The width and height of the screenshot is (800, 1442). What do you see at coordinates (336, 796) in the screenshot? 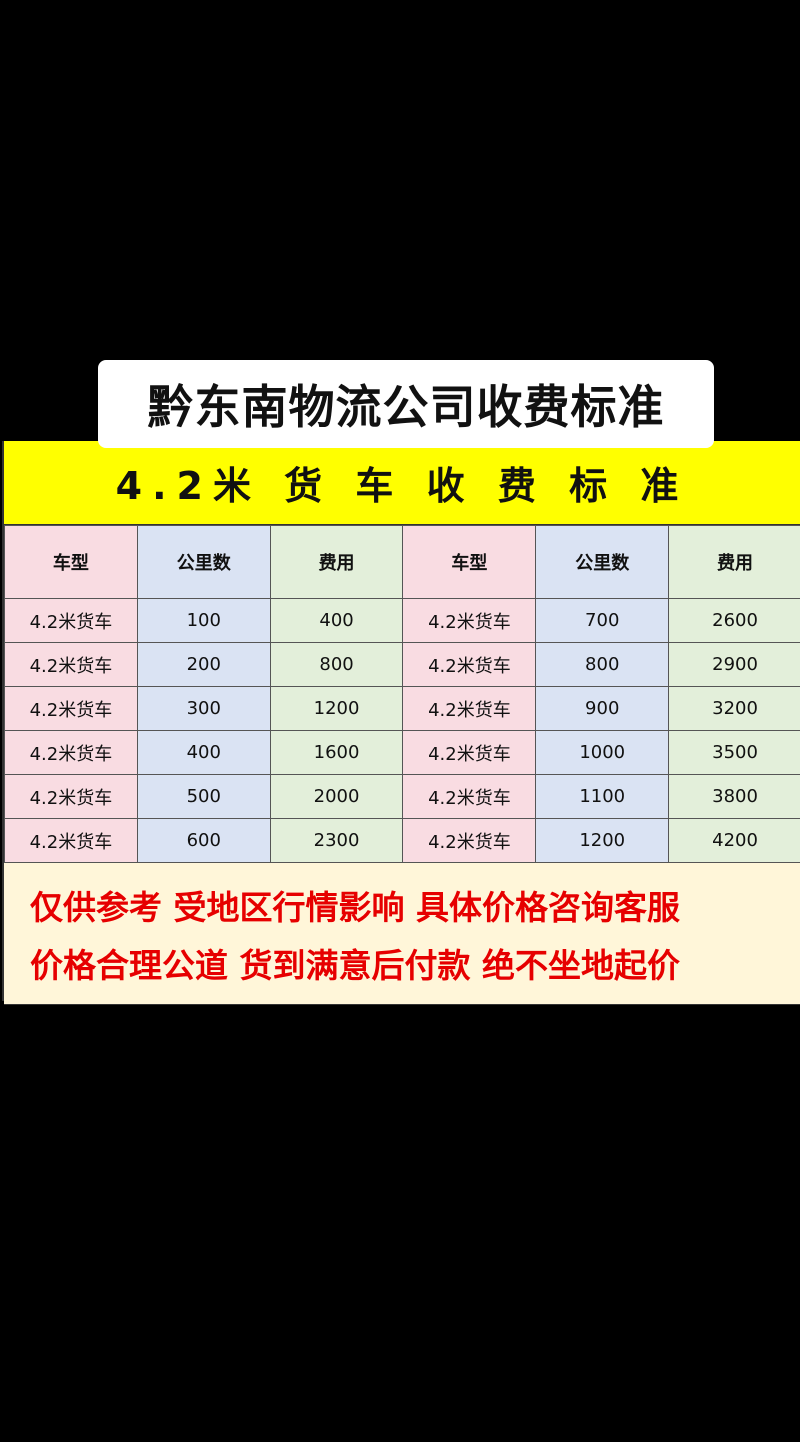
I see `cell-fee: 2000` at bounding box center [336, 796].